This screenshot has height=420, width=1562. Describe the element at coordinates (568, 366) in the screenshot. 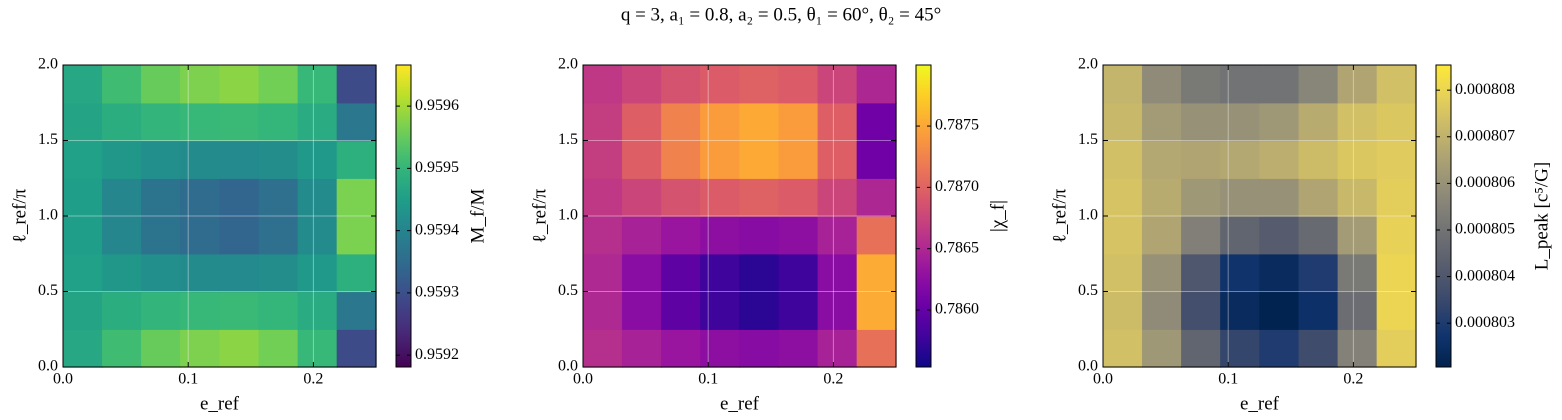

I see `y-tick-label: 0.0` at that location.